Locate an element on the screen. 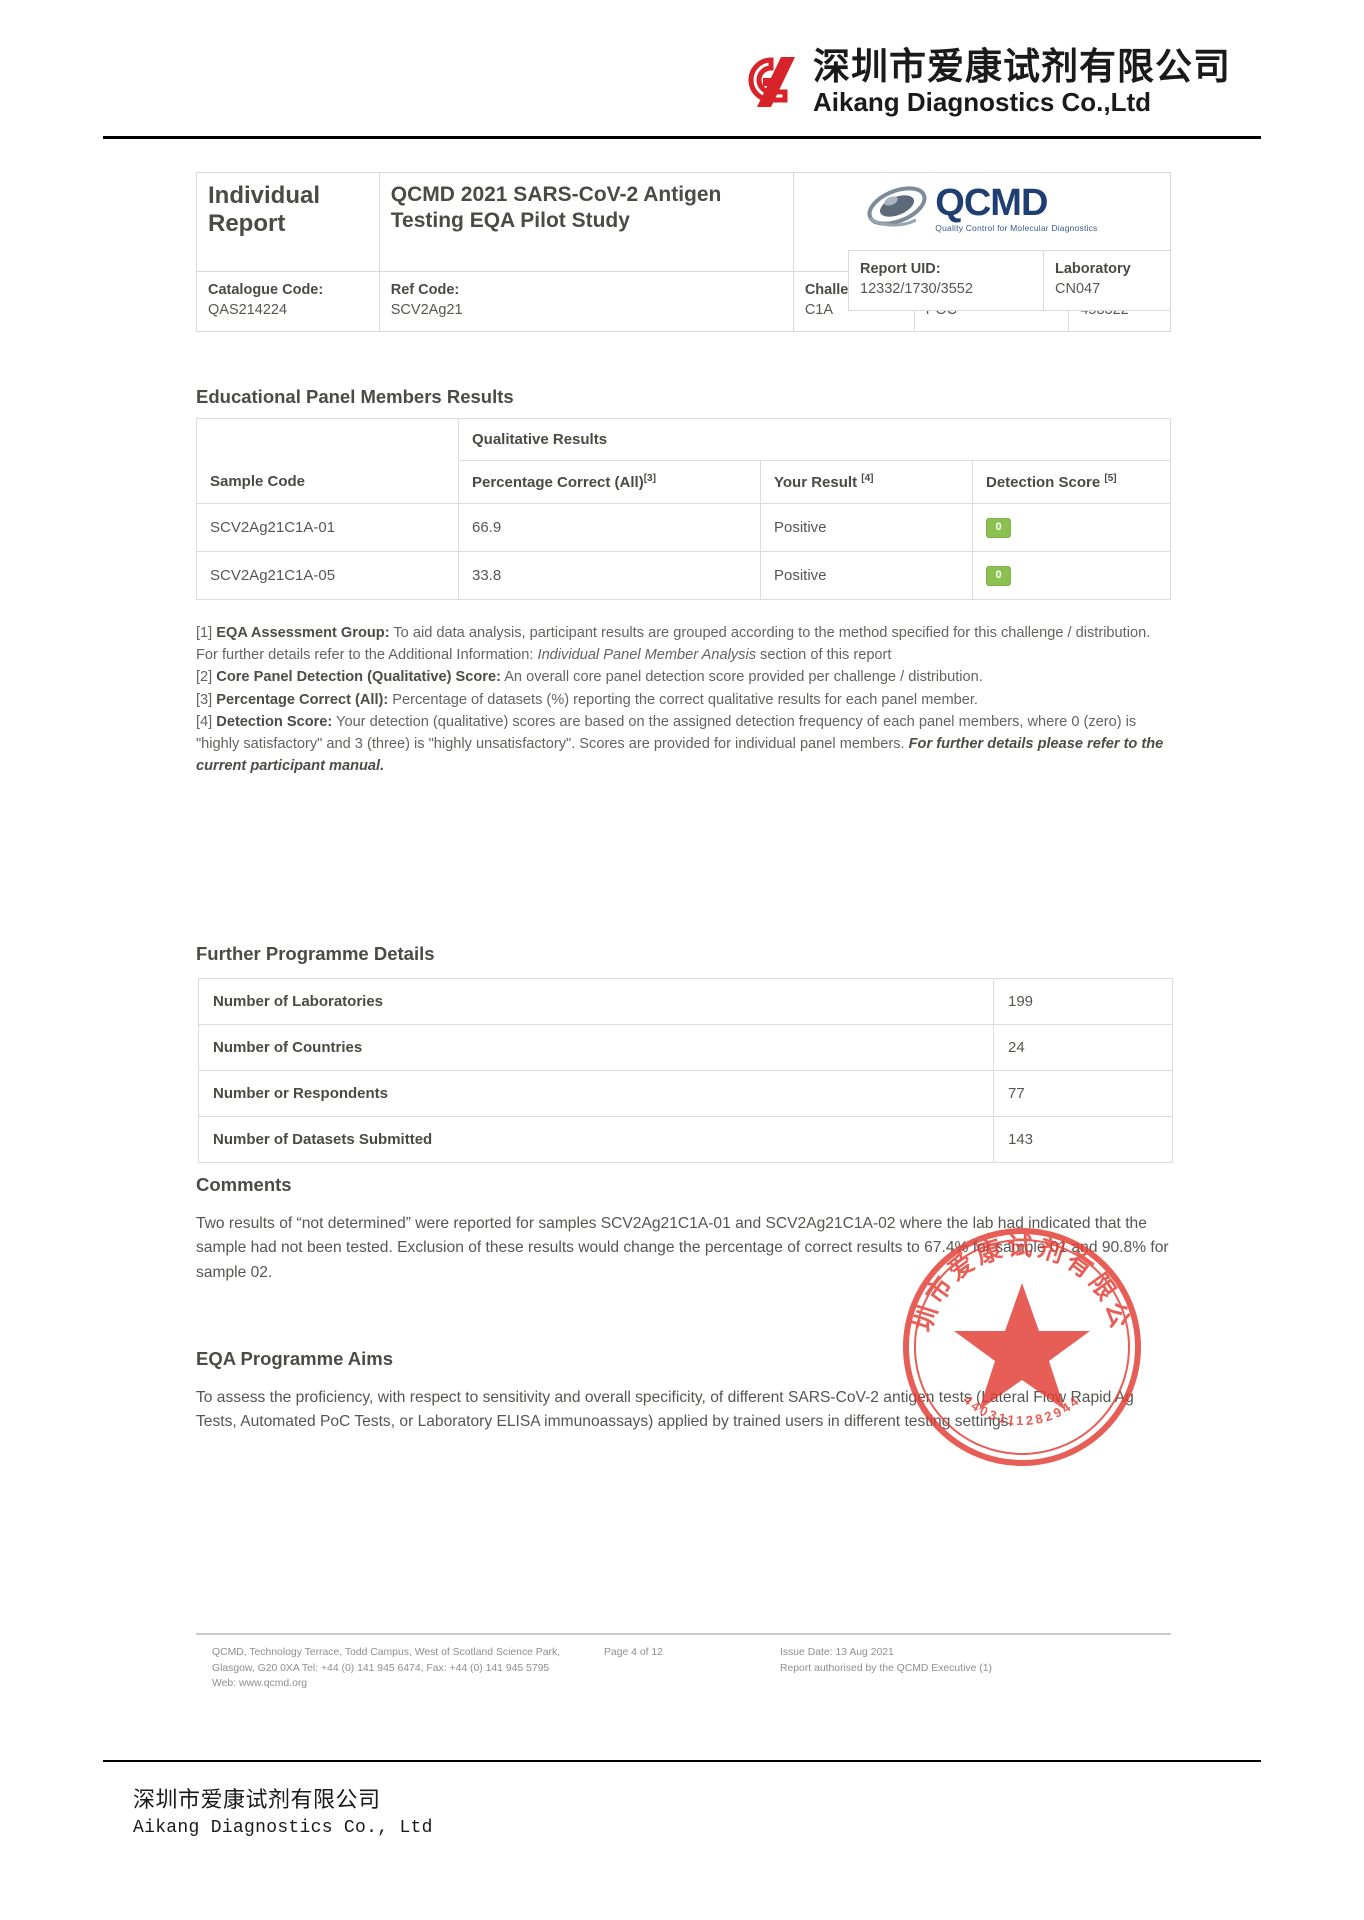 The image size is (1364, 1920). qualitative-results-group-header: Qualitative Results is located at coordinates (814, 439).